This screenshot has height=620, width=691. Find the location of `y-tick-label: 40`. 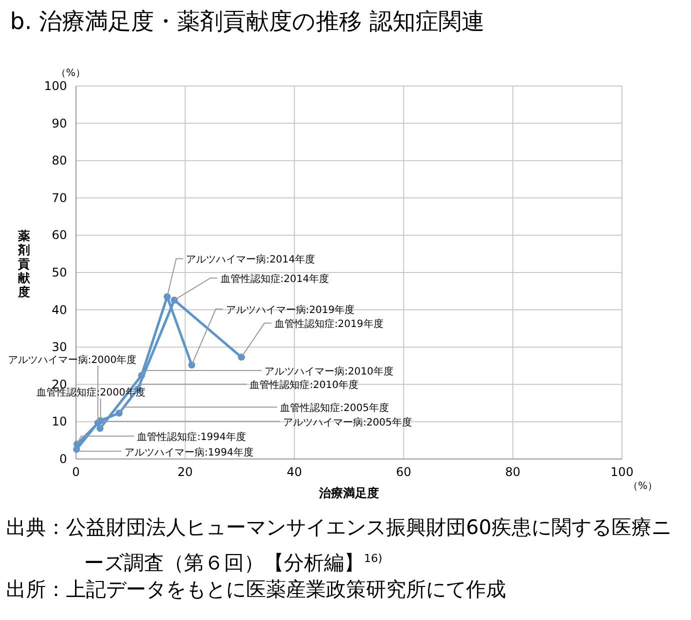

y-tick-label: 40 is located at coordinates (59, 309).